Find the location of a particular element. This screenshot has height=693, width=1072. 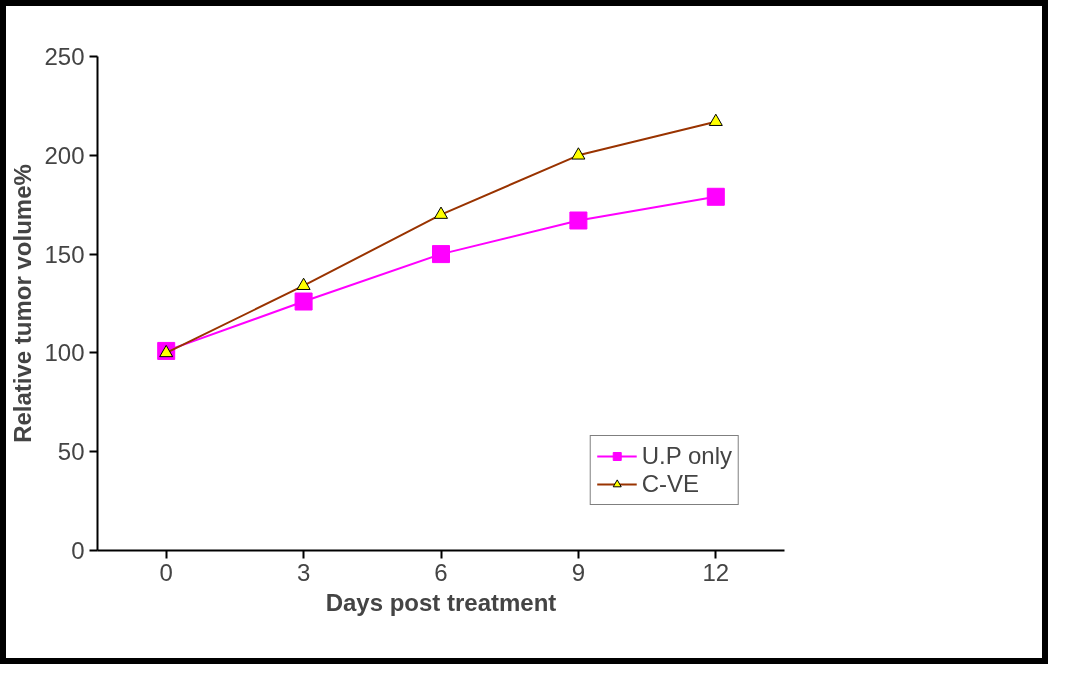

x-tick-label: 12 is located at coordinates (716, 572).